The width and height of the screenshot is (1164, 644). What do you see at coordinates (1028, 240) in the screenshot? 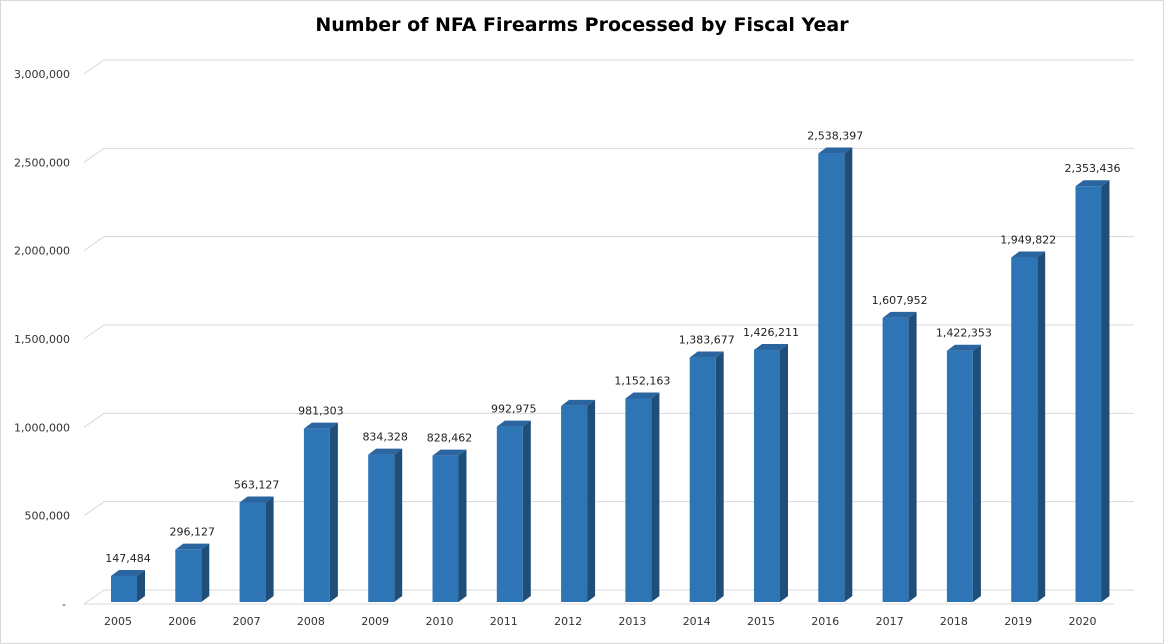
I see `data-label: 1,949,822` at bounding box center [1028, 240].